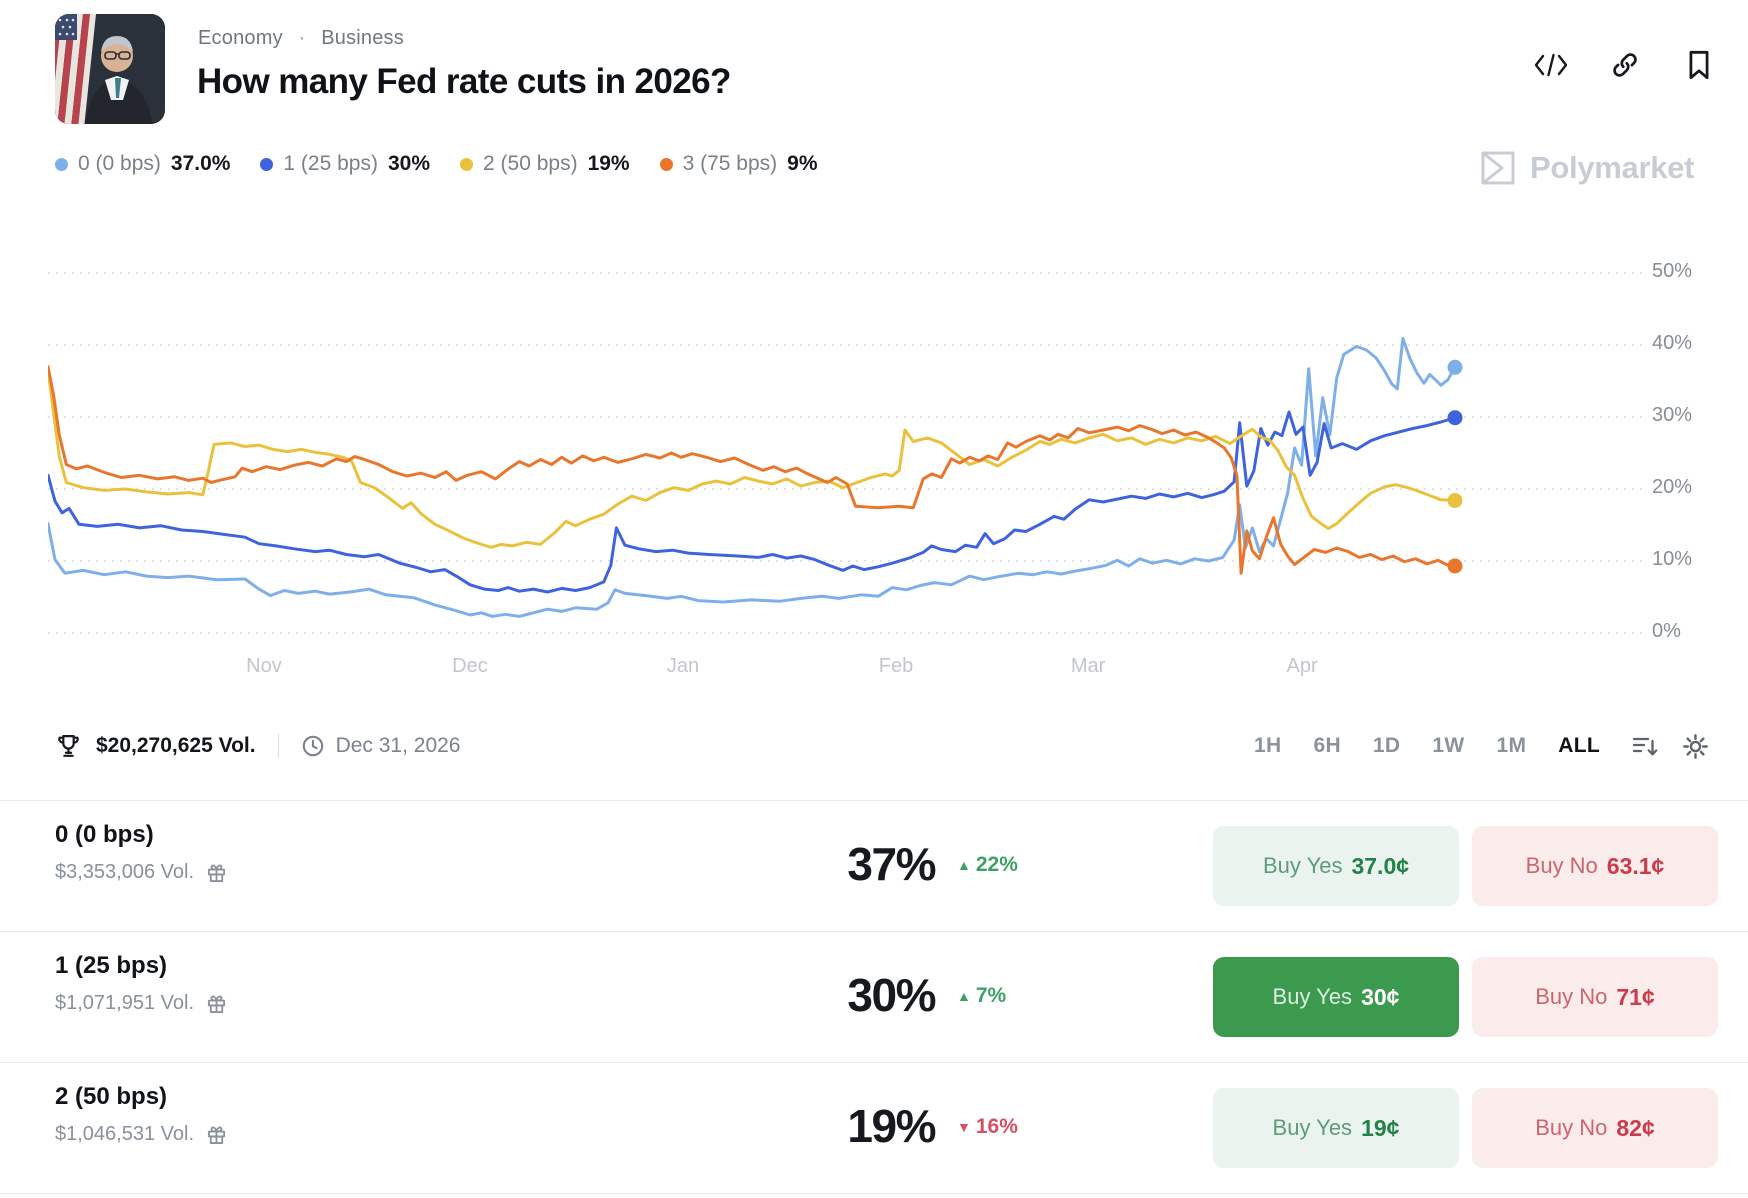 This screenshot has height=1198, width=1748. What do you see at coordinates (61, 164) in the screenshot?
I see `legend-dot-0bps-icon` at bounding box center [61, 164].